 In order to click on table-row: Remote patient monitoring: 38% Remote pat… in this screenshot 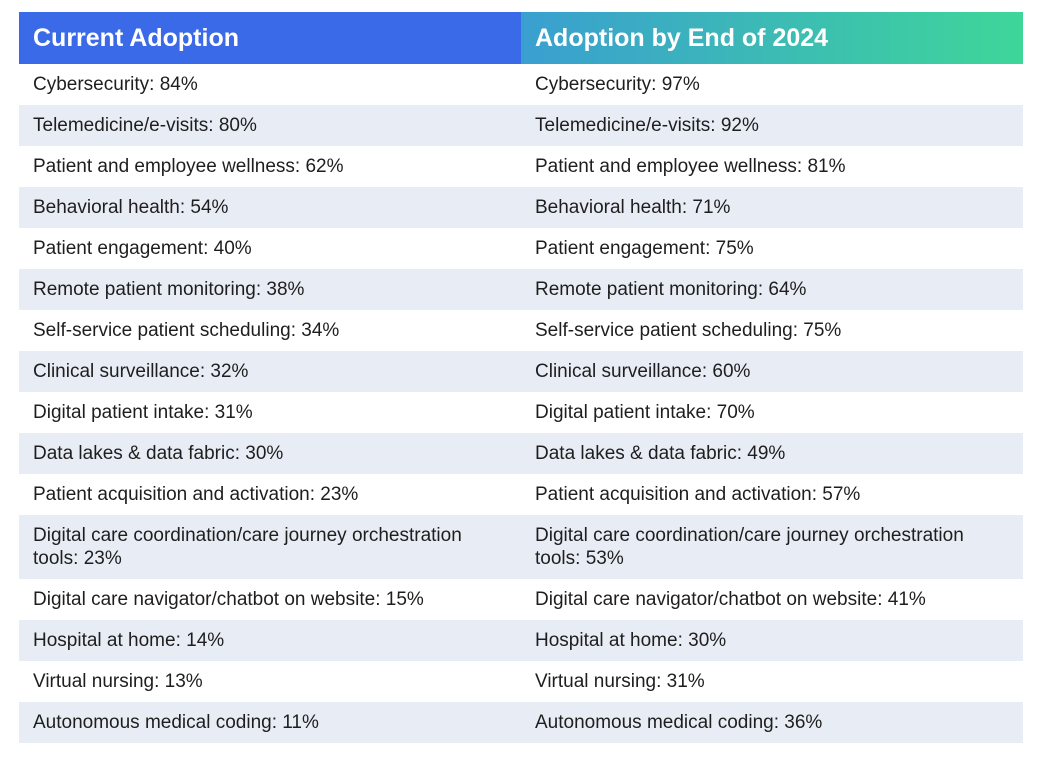, I will do `click(521, 289)`.